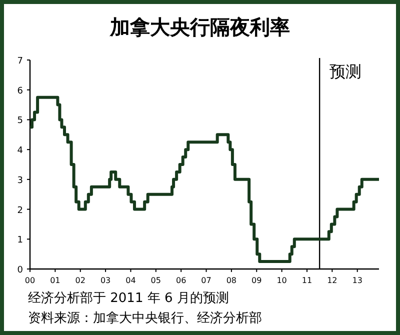 The height and width of the screenshot is (335, 400). What do you see at coordinates (332, 280) in the screenshot?
I see `x-tick-label: 12` at bounding box center [332, 280].